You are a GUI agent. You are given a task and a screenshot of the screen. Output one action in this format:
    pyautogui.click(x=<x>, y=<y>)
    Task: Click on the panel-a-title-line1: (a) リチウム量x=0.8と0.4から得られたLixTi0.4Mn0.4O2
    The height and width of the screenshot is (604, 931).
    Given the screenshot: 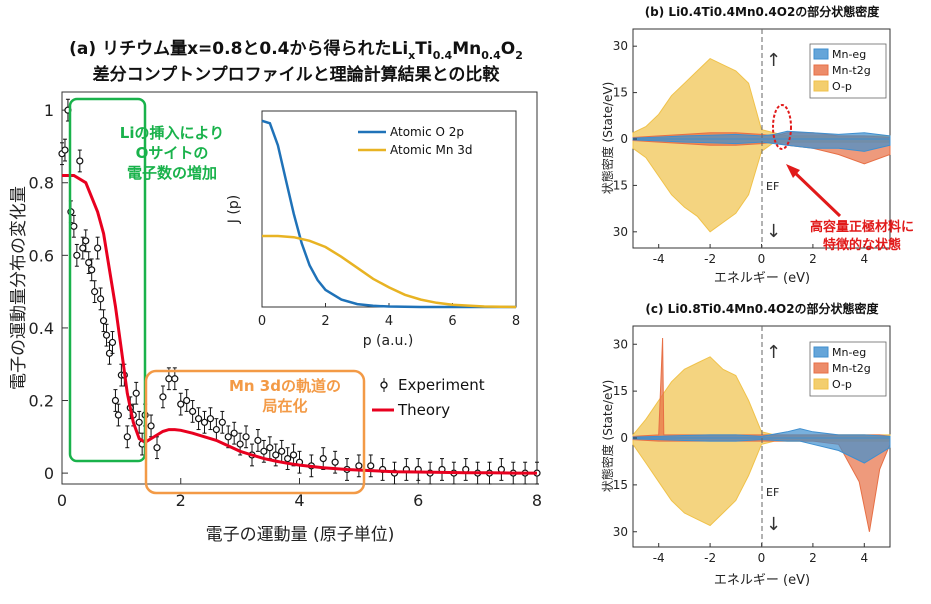 What is the action you would take?
    pyautogui.click(x=296, y=50)
    